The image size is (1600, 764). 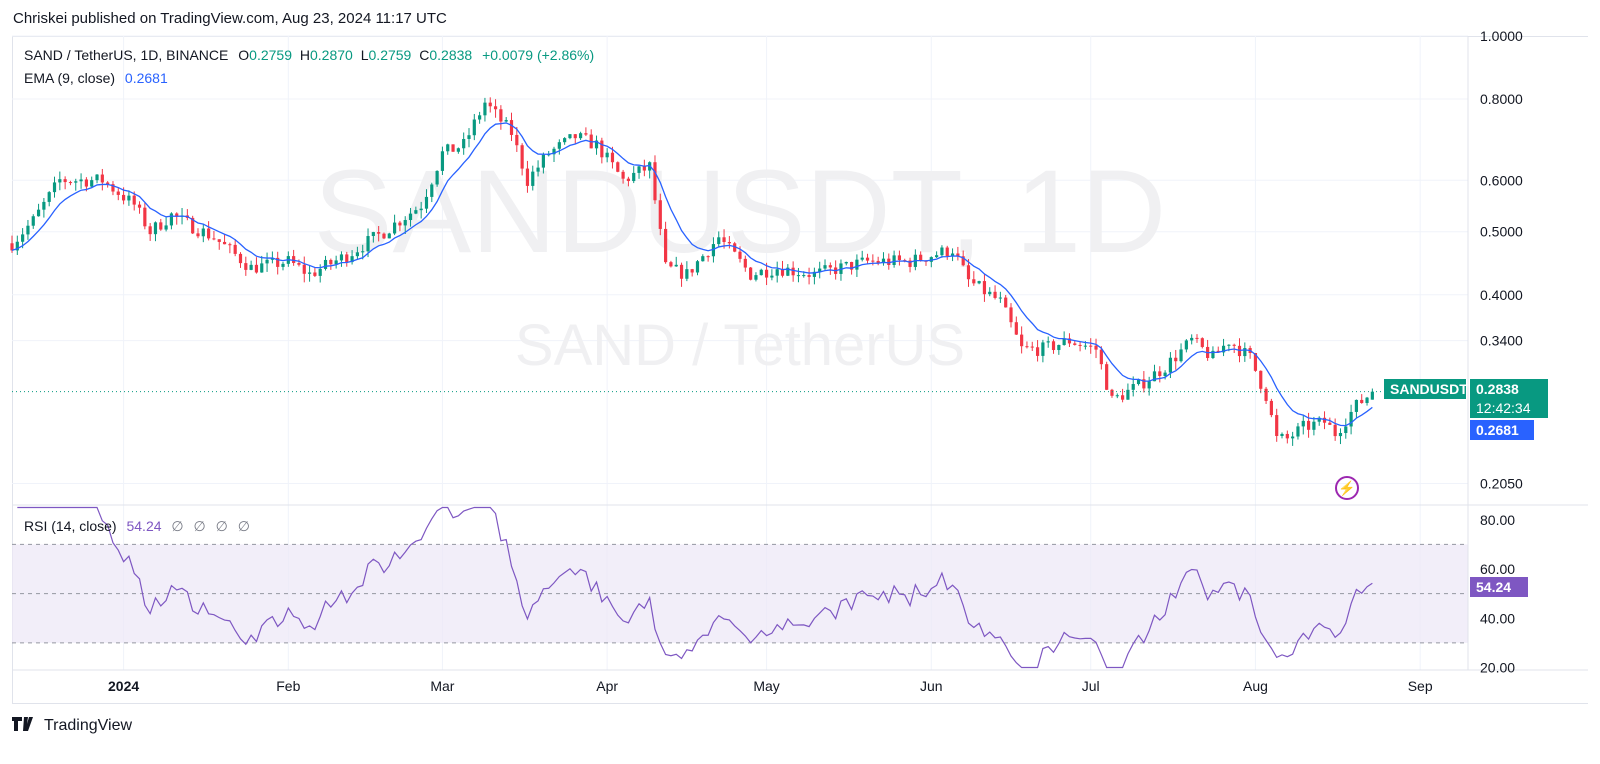 What do you see at coordinates (740, 593) in the screenshot?
I see `rsi-band` at bounding box center [740, 593].